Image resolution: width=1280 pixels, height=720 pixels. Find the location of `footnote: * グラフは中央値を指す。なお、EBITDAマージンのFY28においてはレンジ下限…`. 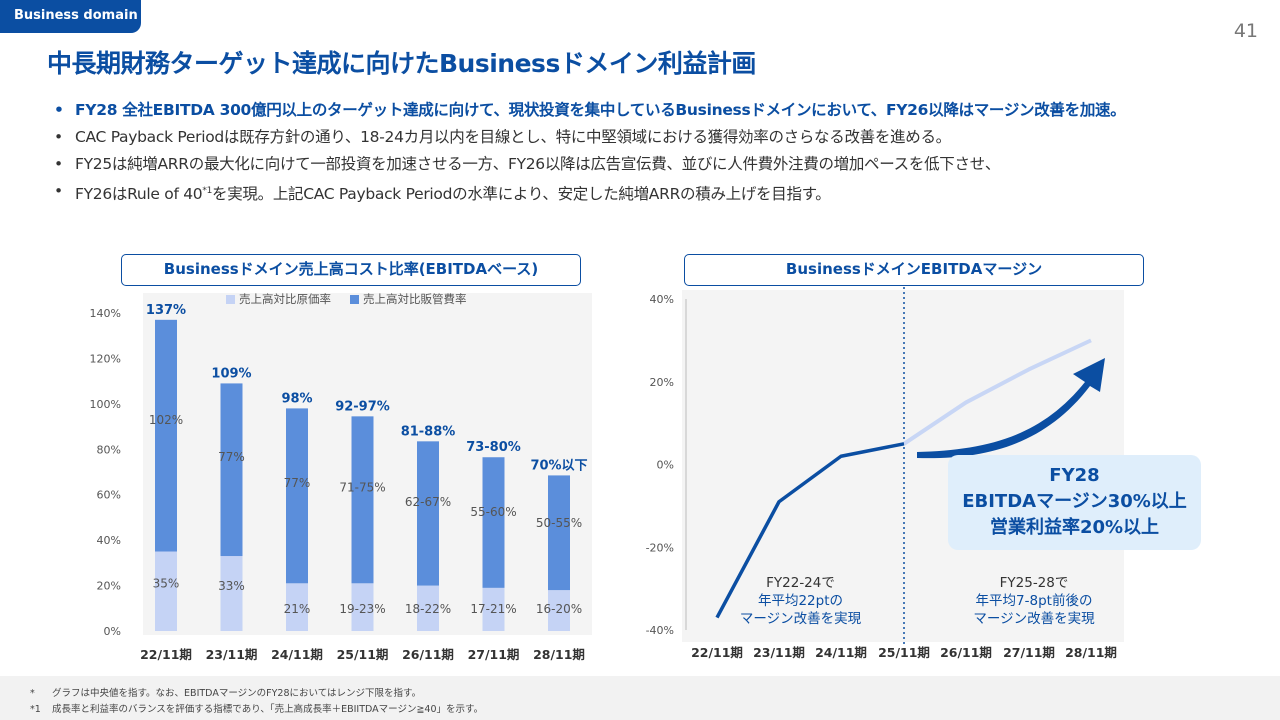

footnote: * グラフは中央値を指す。なお、EBITDAマージンのFY28においてはレンジ下限… is located at coordinates (225, 692).